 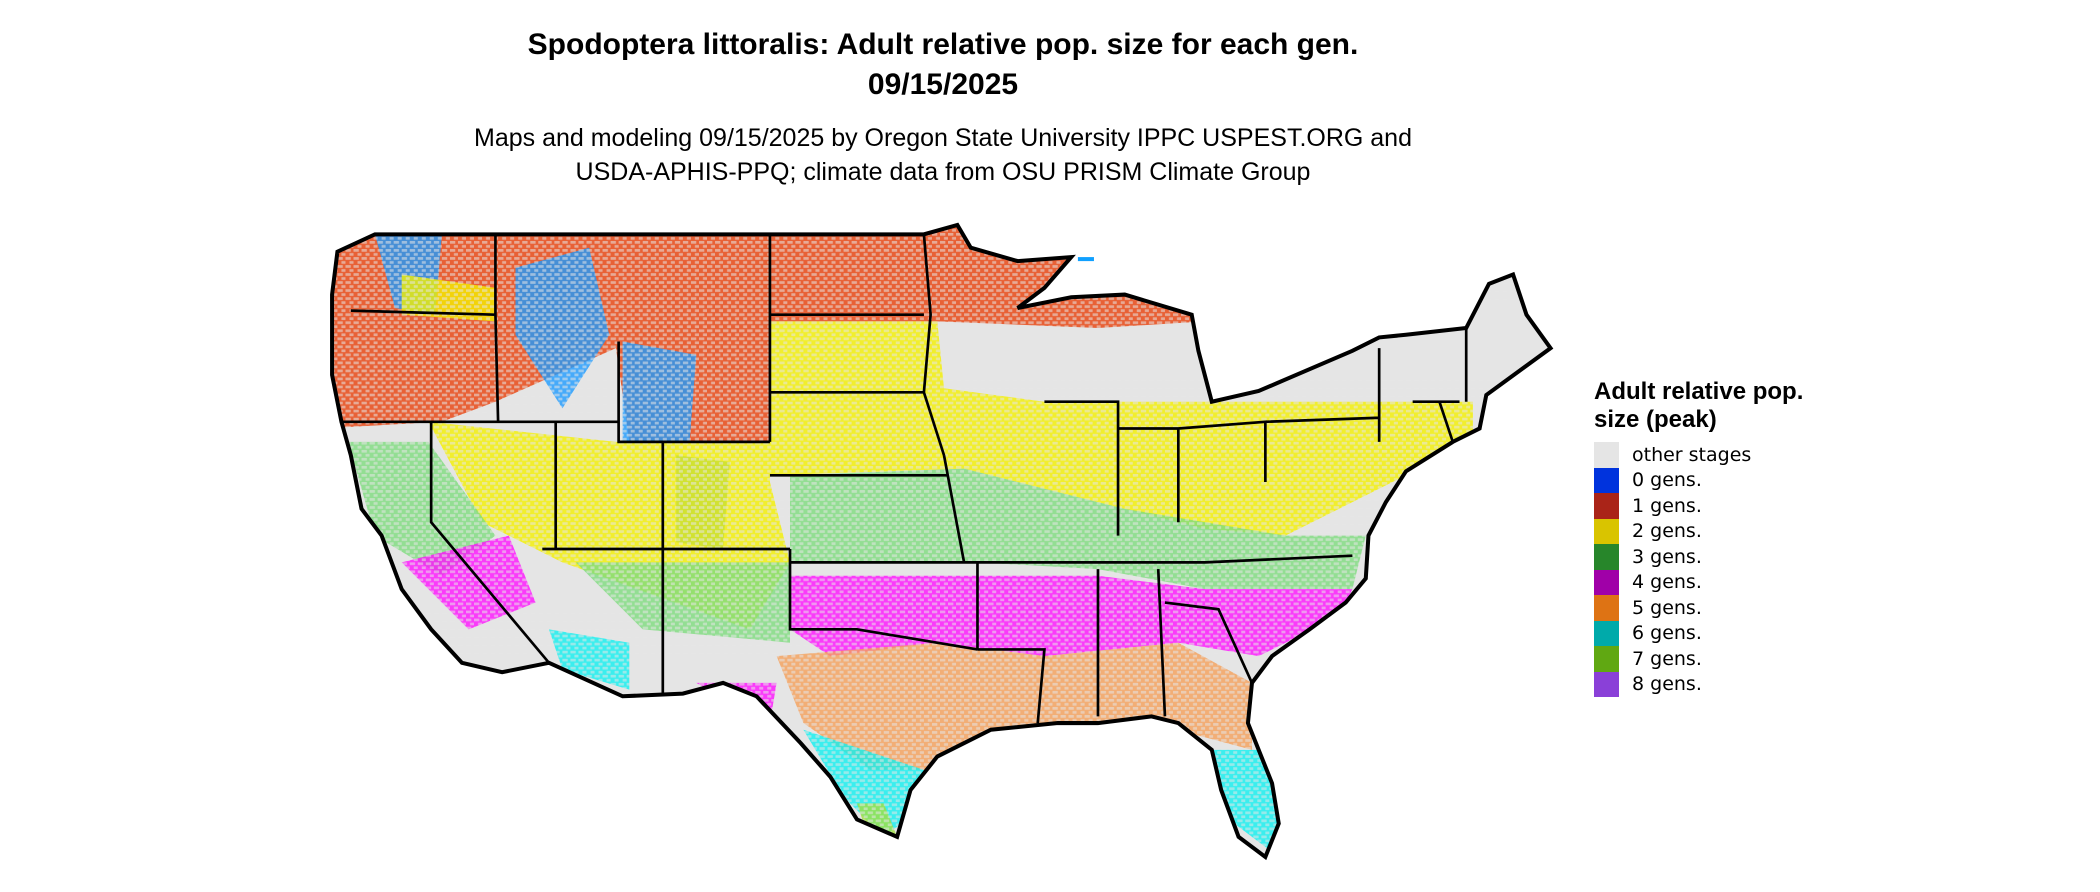 What do you see at coordinates (1692, 454) in the screenshot?
I see `legend-label: other stages` at bounding box center [1692, 454].